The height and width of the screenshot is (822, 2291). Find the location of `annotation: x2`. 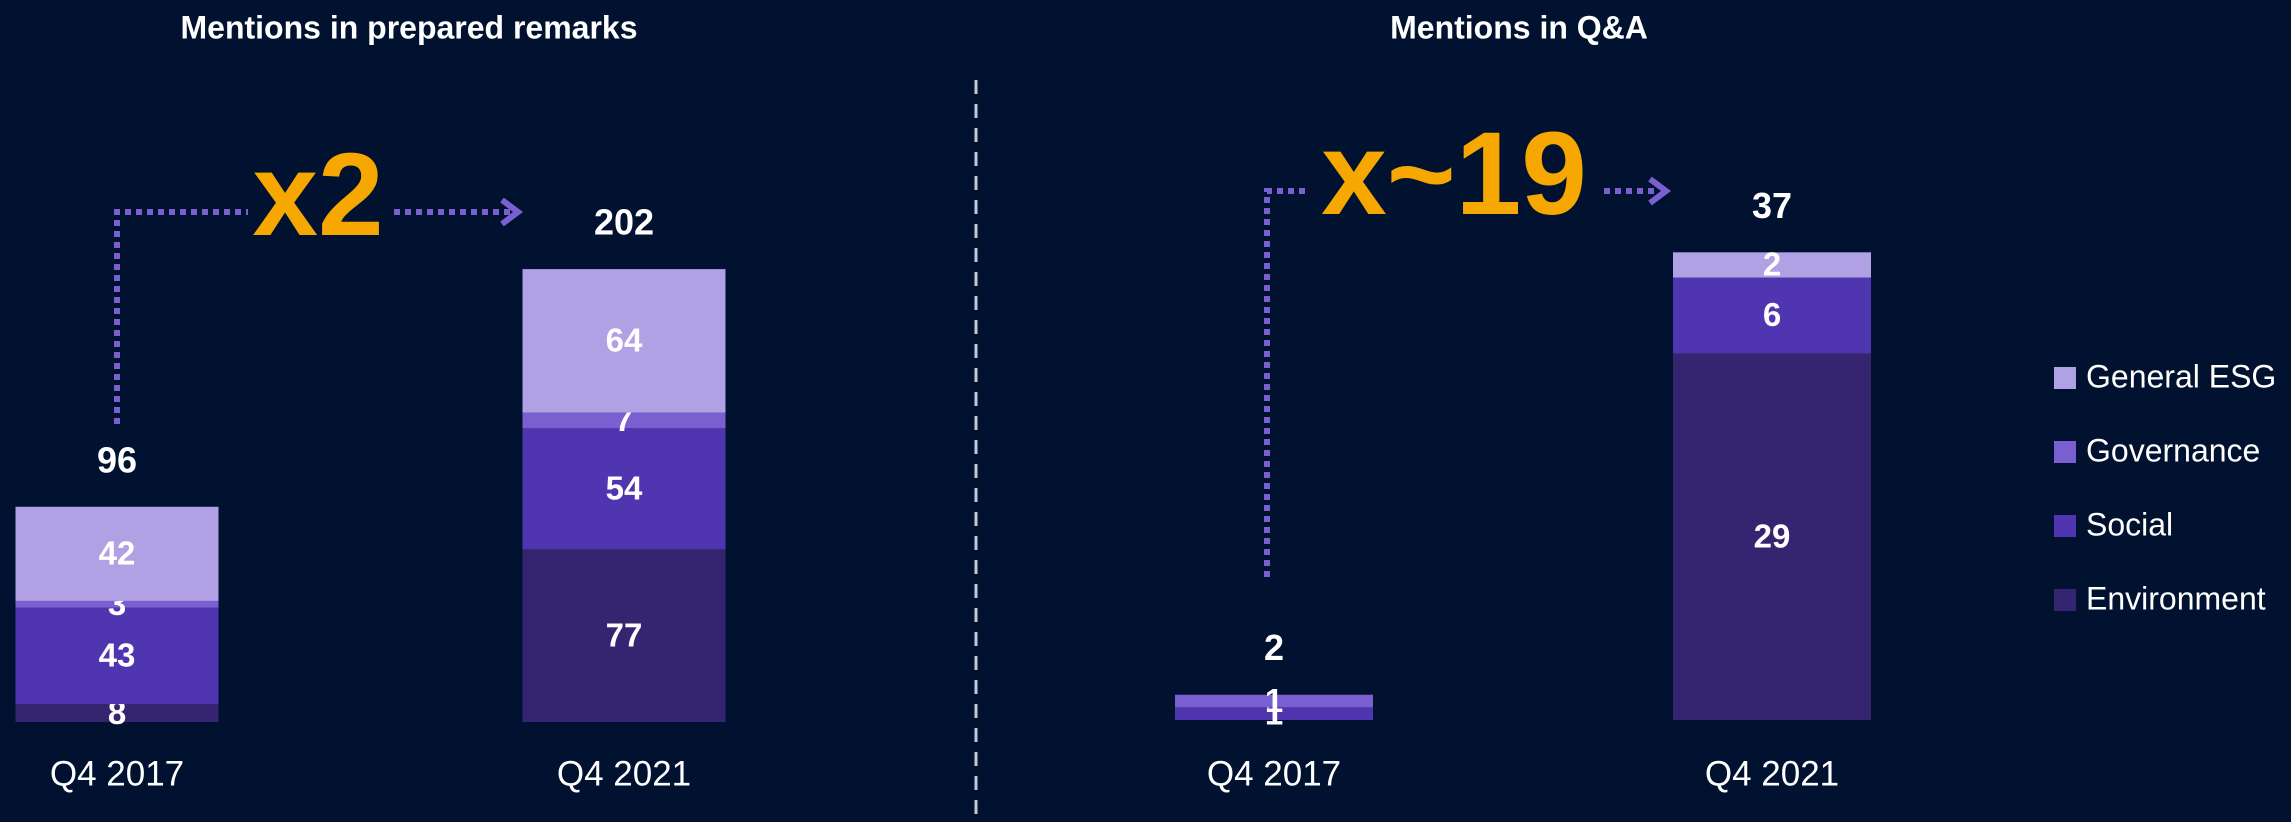

annotation: x2 is located at coordinates (317, 195).